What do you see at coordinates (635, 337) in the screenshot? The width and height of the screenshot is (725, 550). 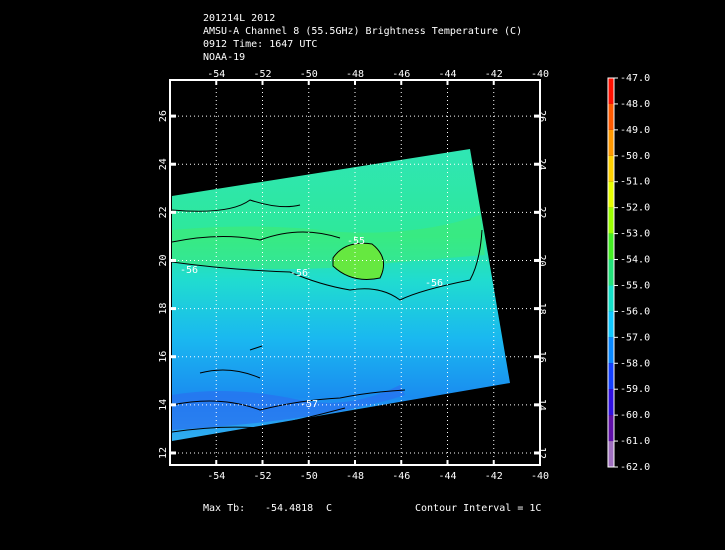 I see `colorbar-label: -57.0` at bounding box center [635, 337].